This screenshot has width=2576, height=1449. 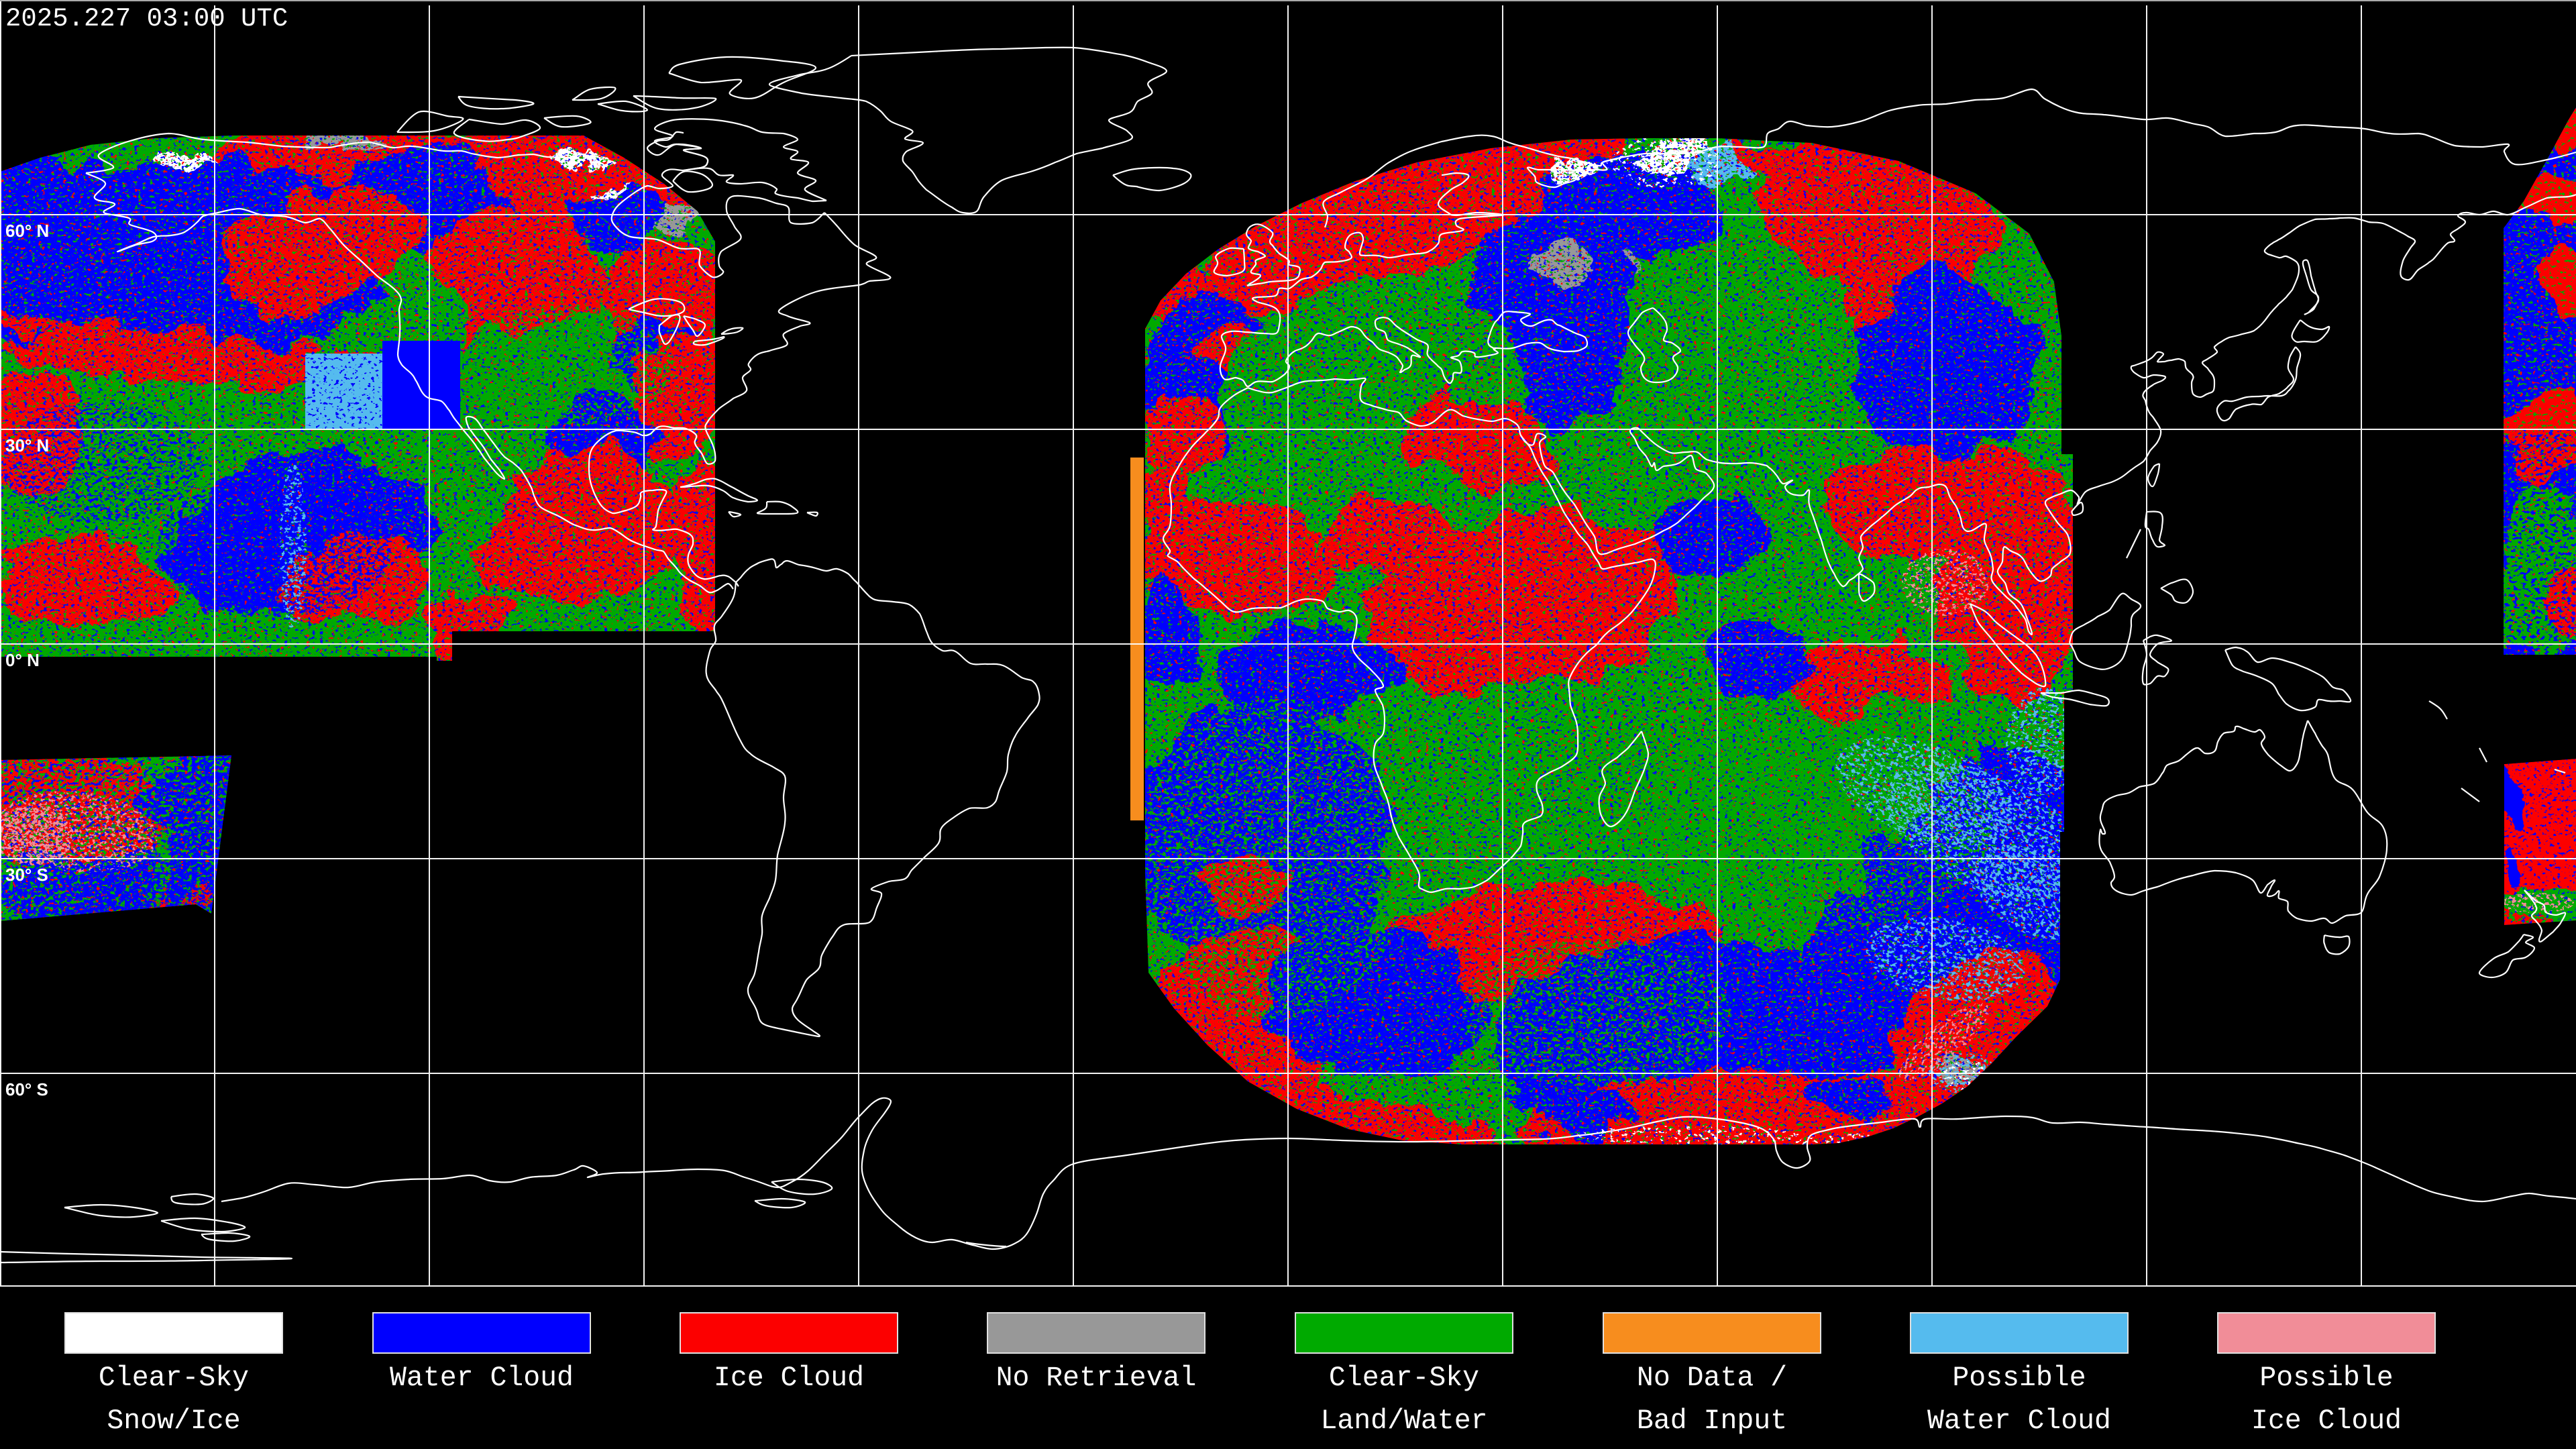 What do you see at coordinates (26, 1089) in the screenshot?
I see `svg-text: 60° S` at bounding box center [26, 1089].